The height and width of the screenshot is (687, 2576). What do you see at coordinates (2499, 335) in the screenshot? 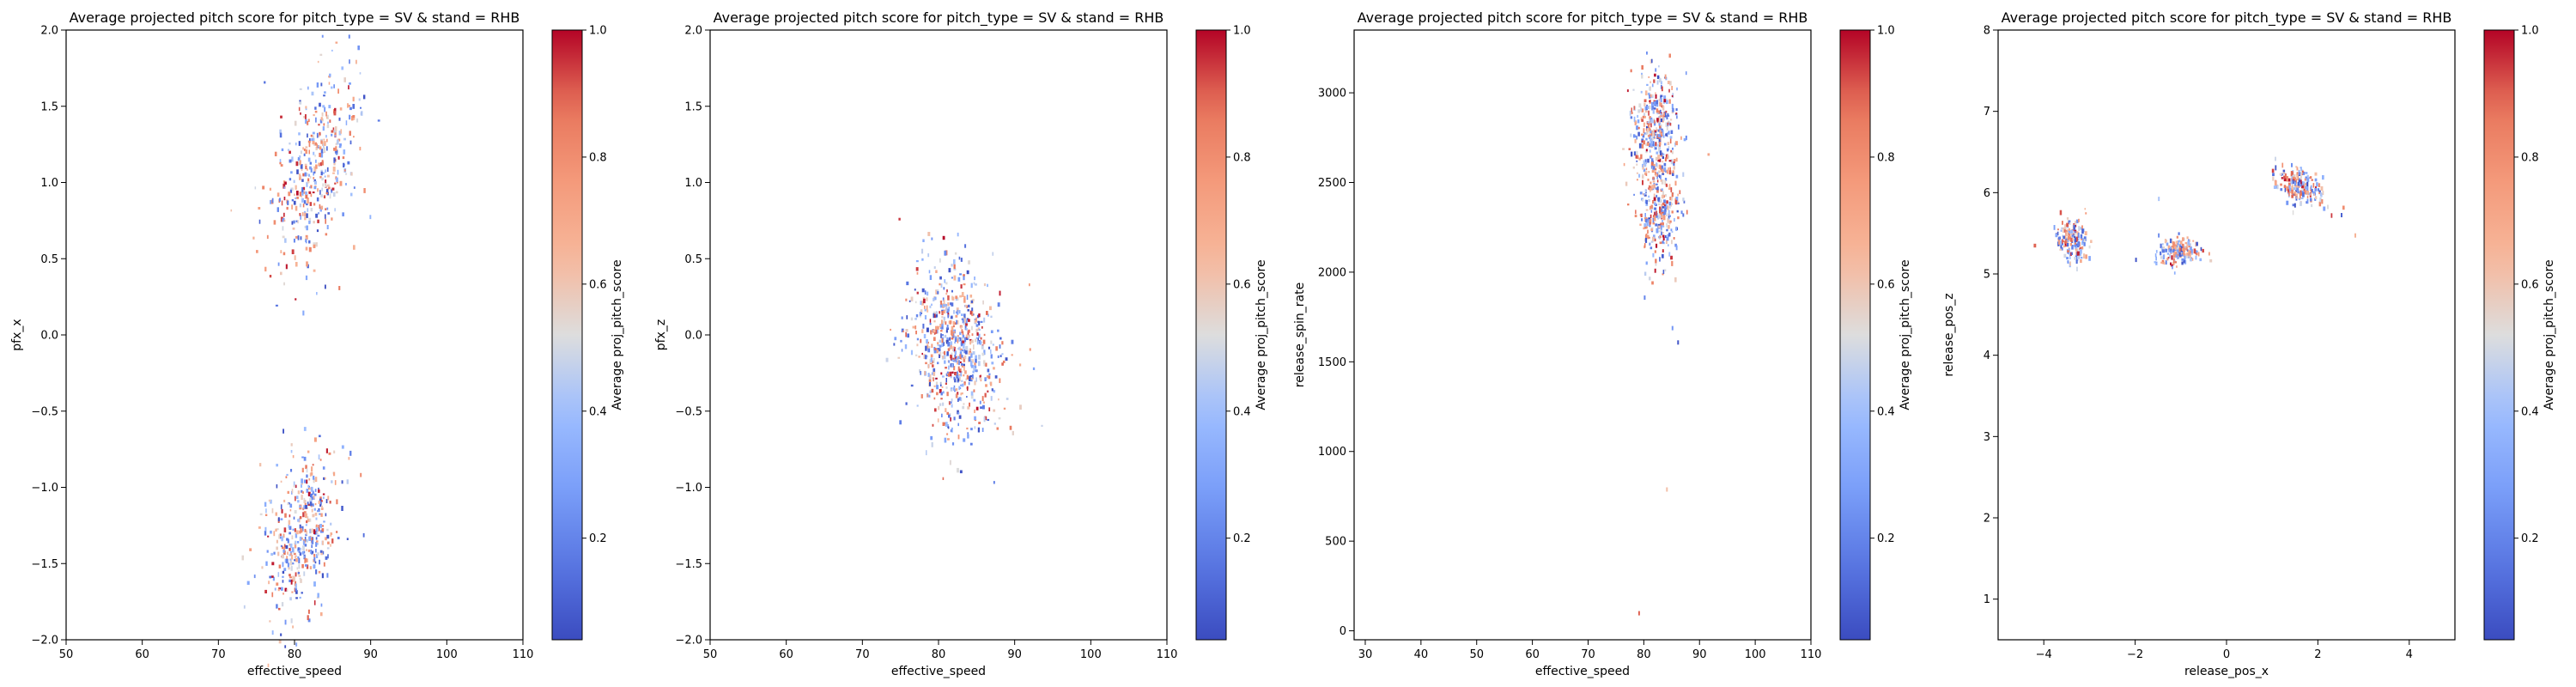
I see `colorbar` at bounding box center [2499, 335].